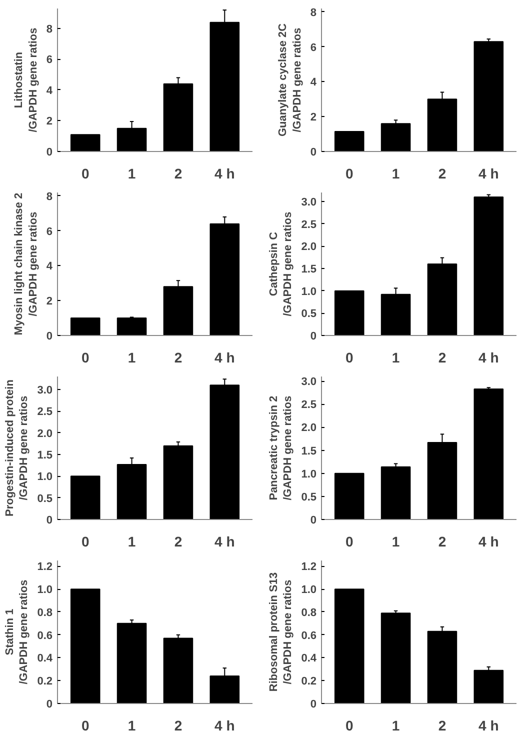  What do you see at coordinates (17, 632) in the screenshot?
I see `y-axis-title: Stathin 1 /GAPDH gene ratios` at bounding box center [17, 632].